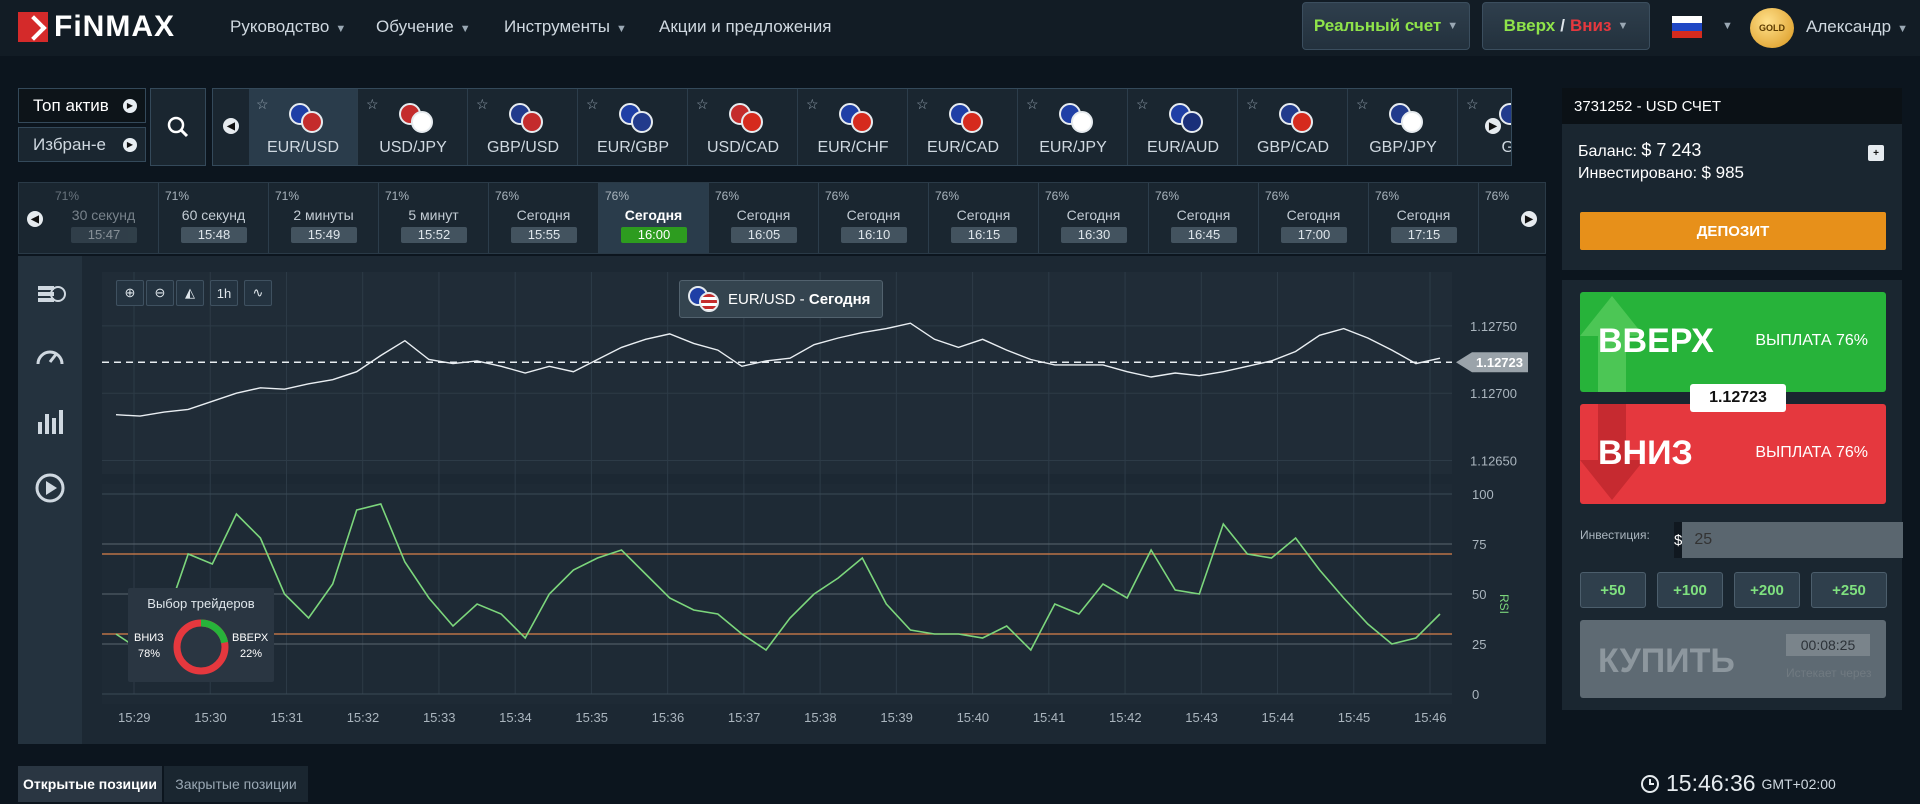 This screenshot has height=804, width=1920. What do you see at coordinates (764, 235) in the screenshot?
I see `expiry-time: 16:05` at bounding box center [764, 235].